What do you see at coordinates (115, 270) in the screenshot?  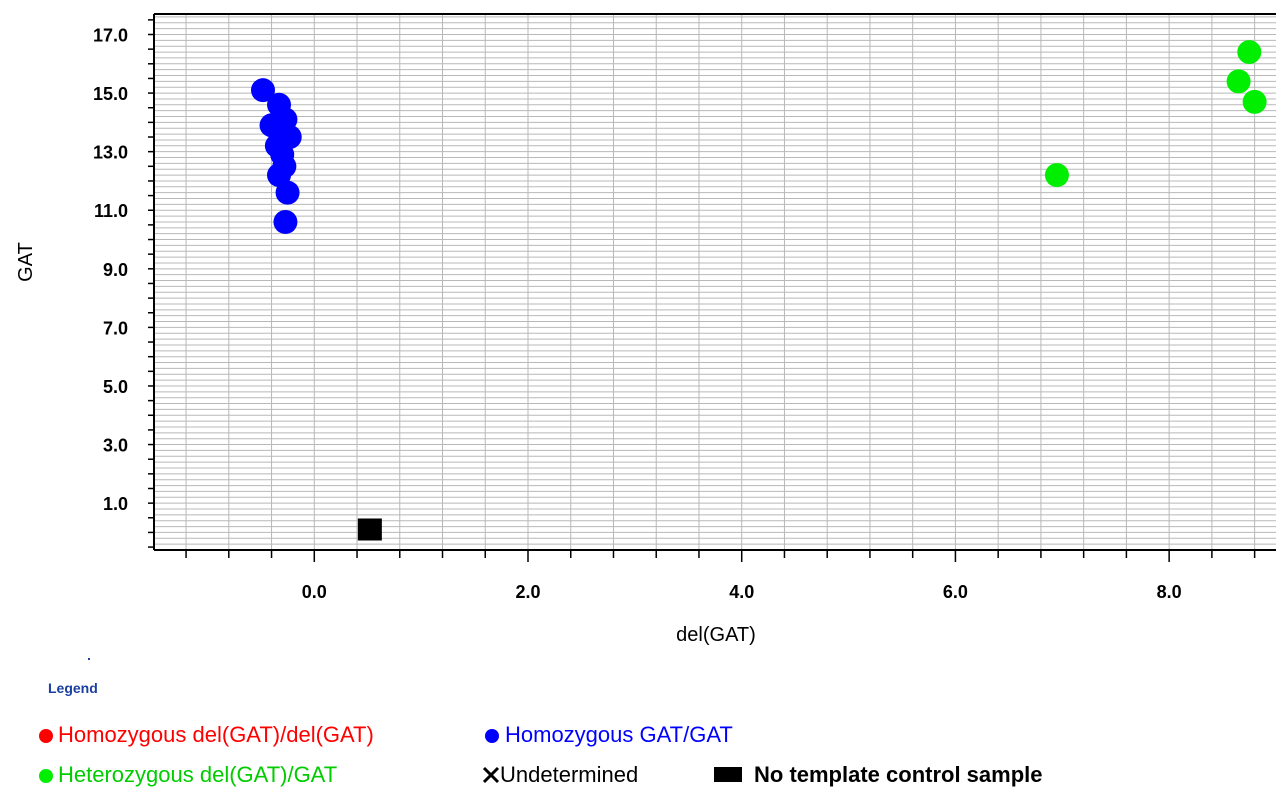 I see `y-tick-label: 9.0` at bounding box center [115, 270].